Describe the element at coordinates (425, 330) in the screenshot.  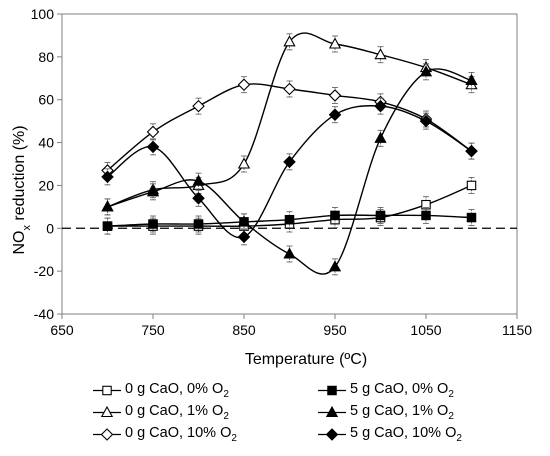
I see `x-tick-label: 1050` at that location.